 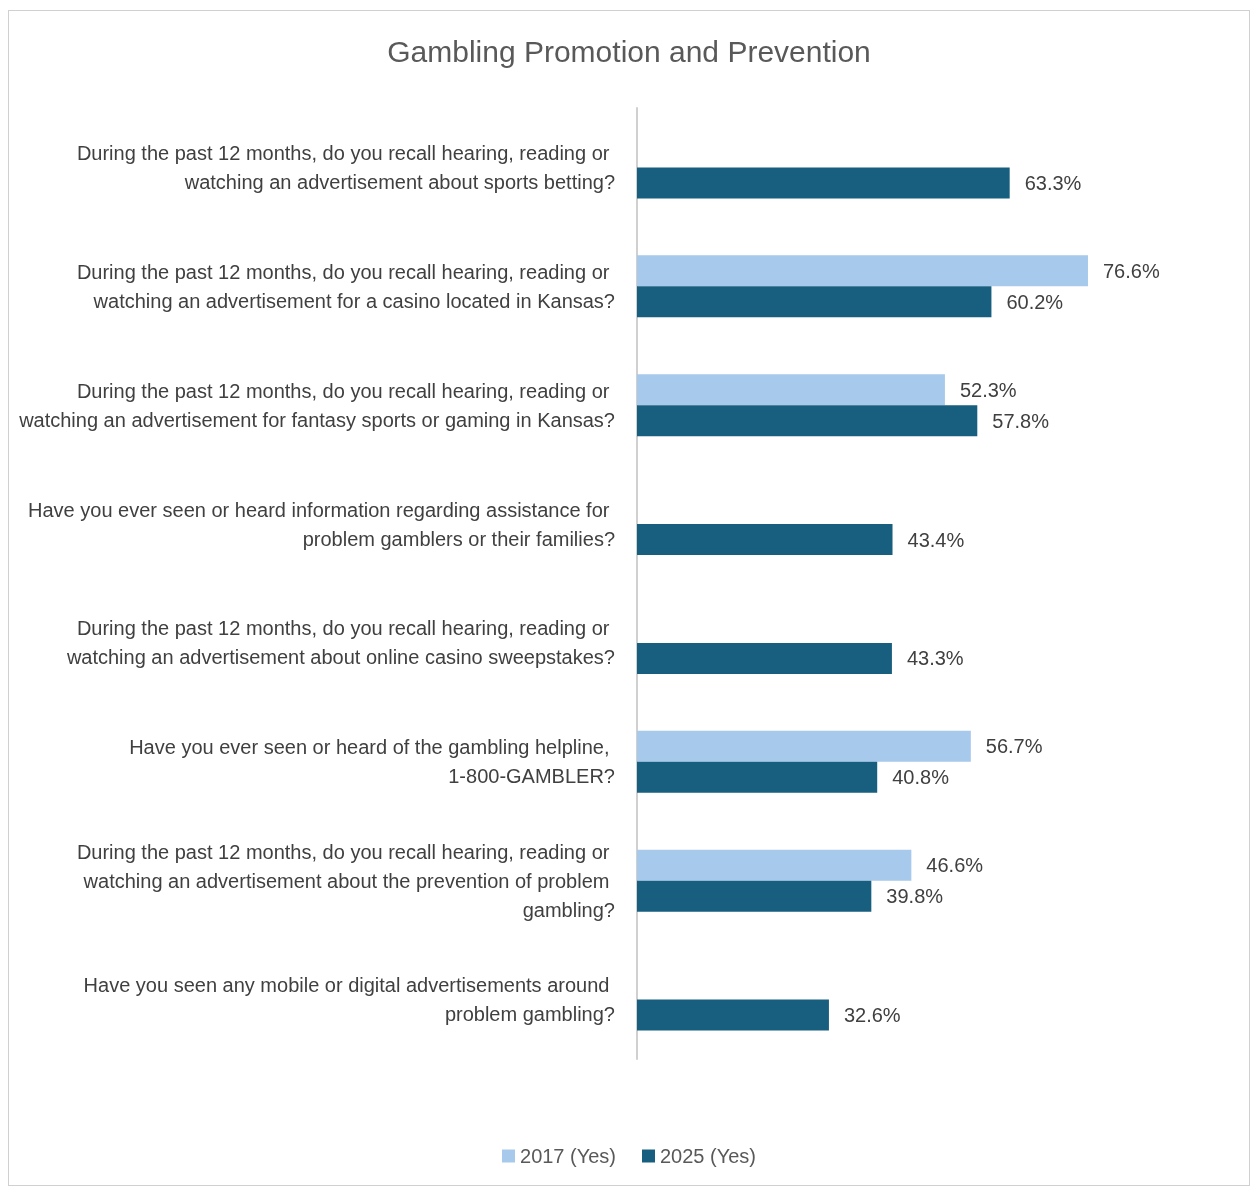 What do you see at coordinates (345, 880) in the screenshot?
I see `y-tick-label: During the past 12 months, do you recall hearing, reading or watching an advertisement about the prevention of problem gambling?` at bounding box center [345, 880].